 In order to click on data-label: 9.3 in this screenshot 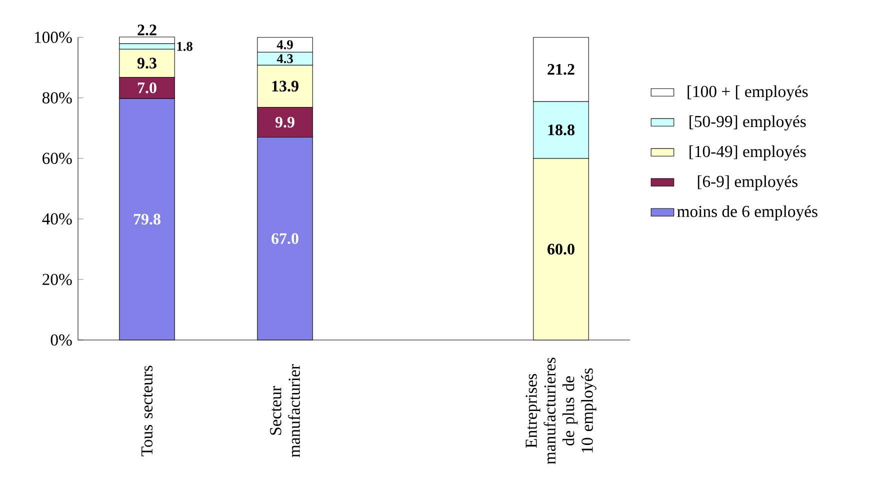, I will do `click(146, 63)`.